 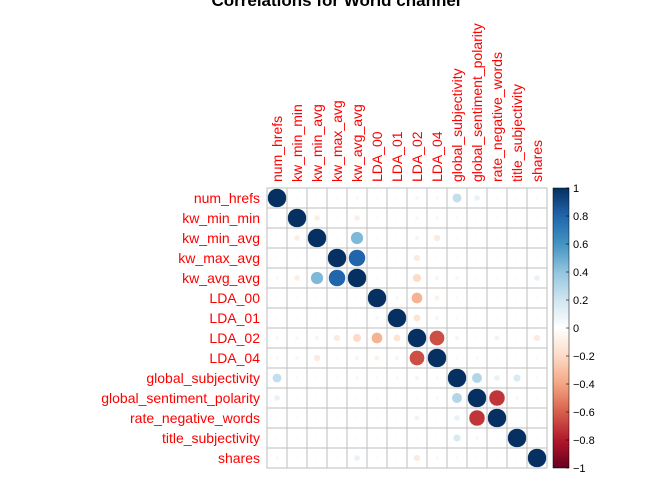 I want to click on correlation-circle-kw_min_min-shares, so click(x=537, y=218).